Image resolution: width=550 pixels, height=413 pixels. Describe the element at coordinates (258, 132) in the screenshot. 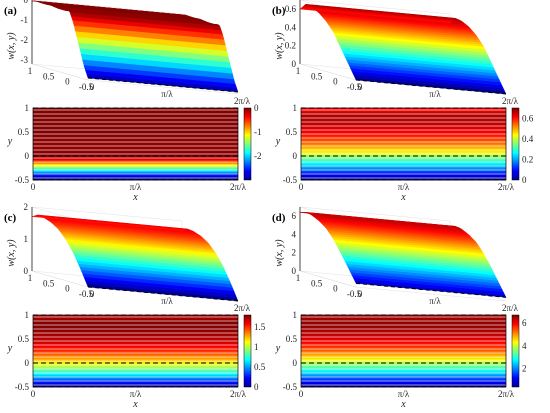

I see `colorbar-tick-label: -1` at that location.